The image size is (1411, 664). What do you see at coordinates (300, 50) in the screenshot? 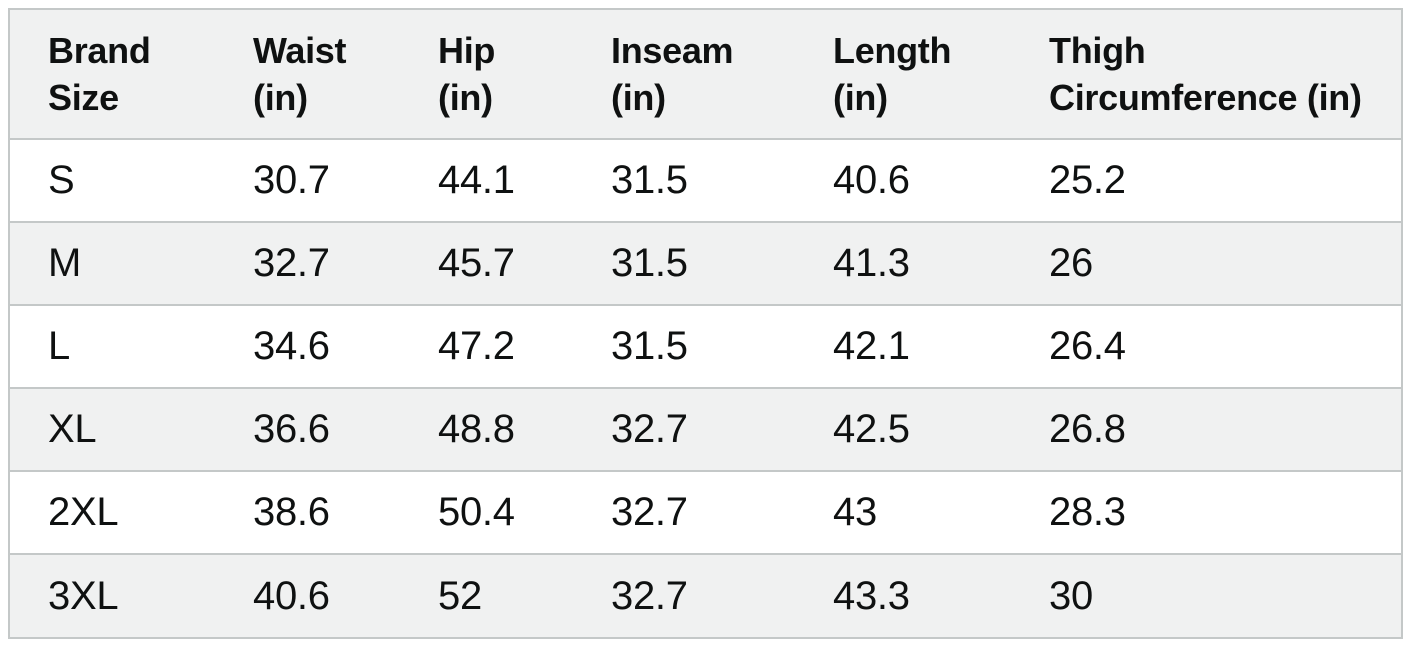
I see `column-header-label: Waist` at bounding box center [300, 50].